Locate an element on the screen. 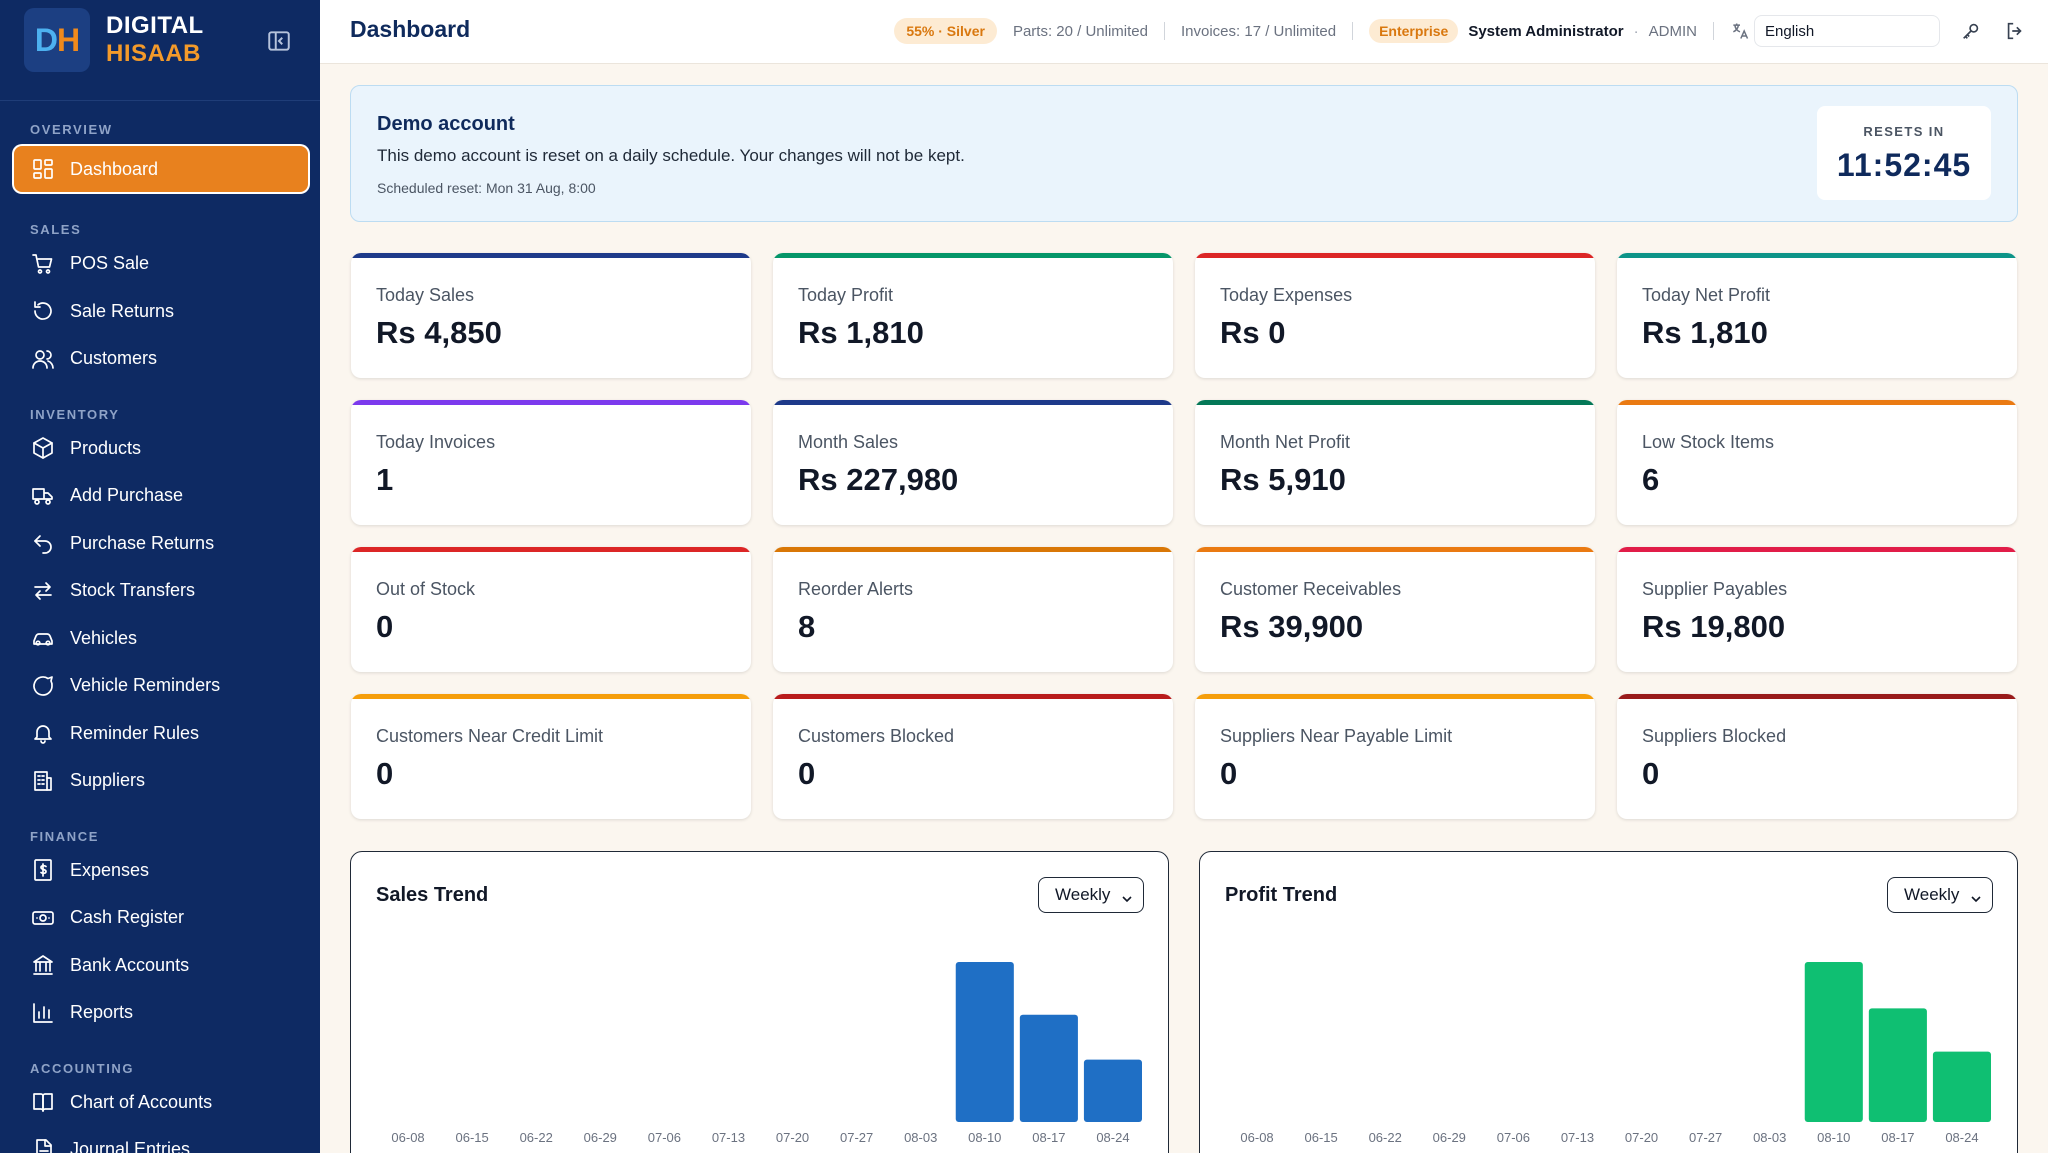 Image resolution: width=2048 pixels, height=1153 pixels. section-gap is located at coordinates (160, 1044).